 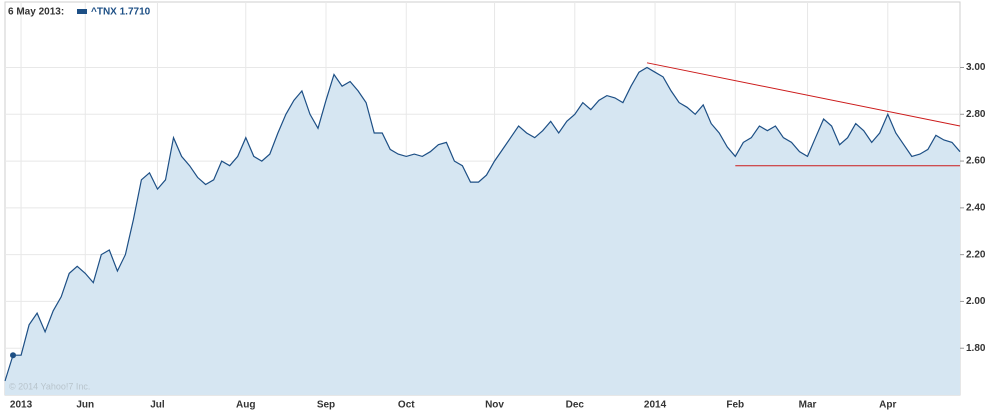 I want to click on y-tick-label: 2.40, so click(x=976, y=207).